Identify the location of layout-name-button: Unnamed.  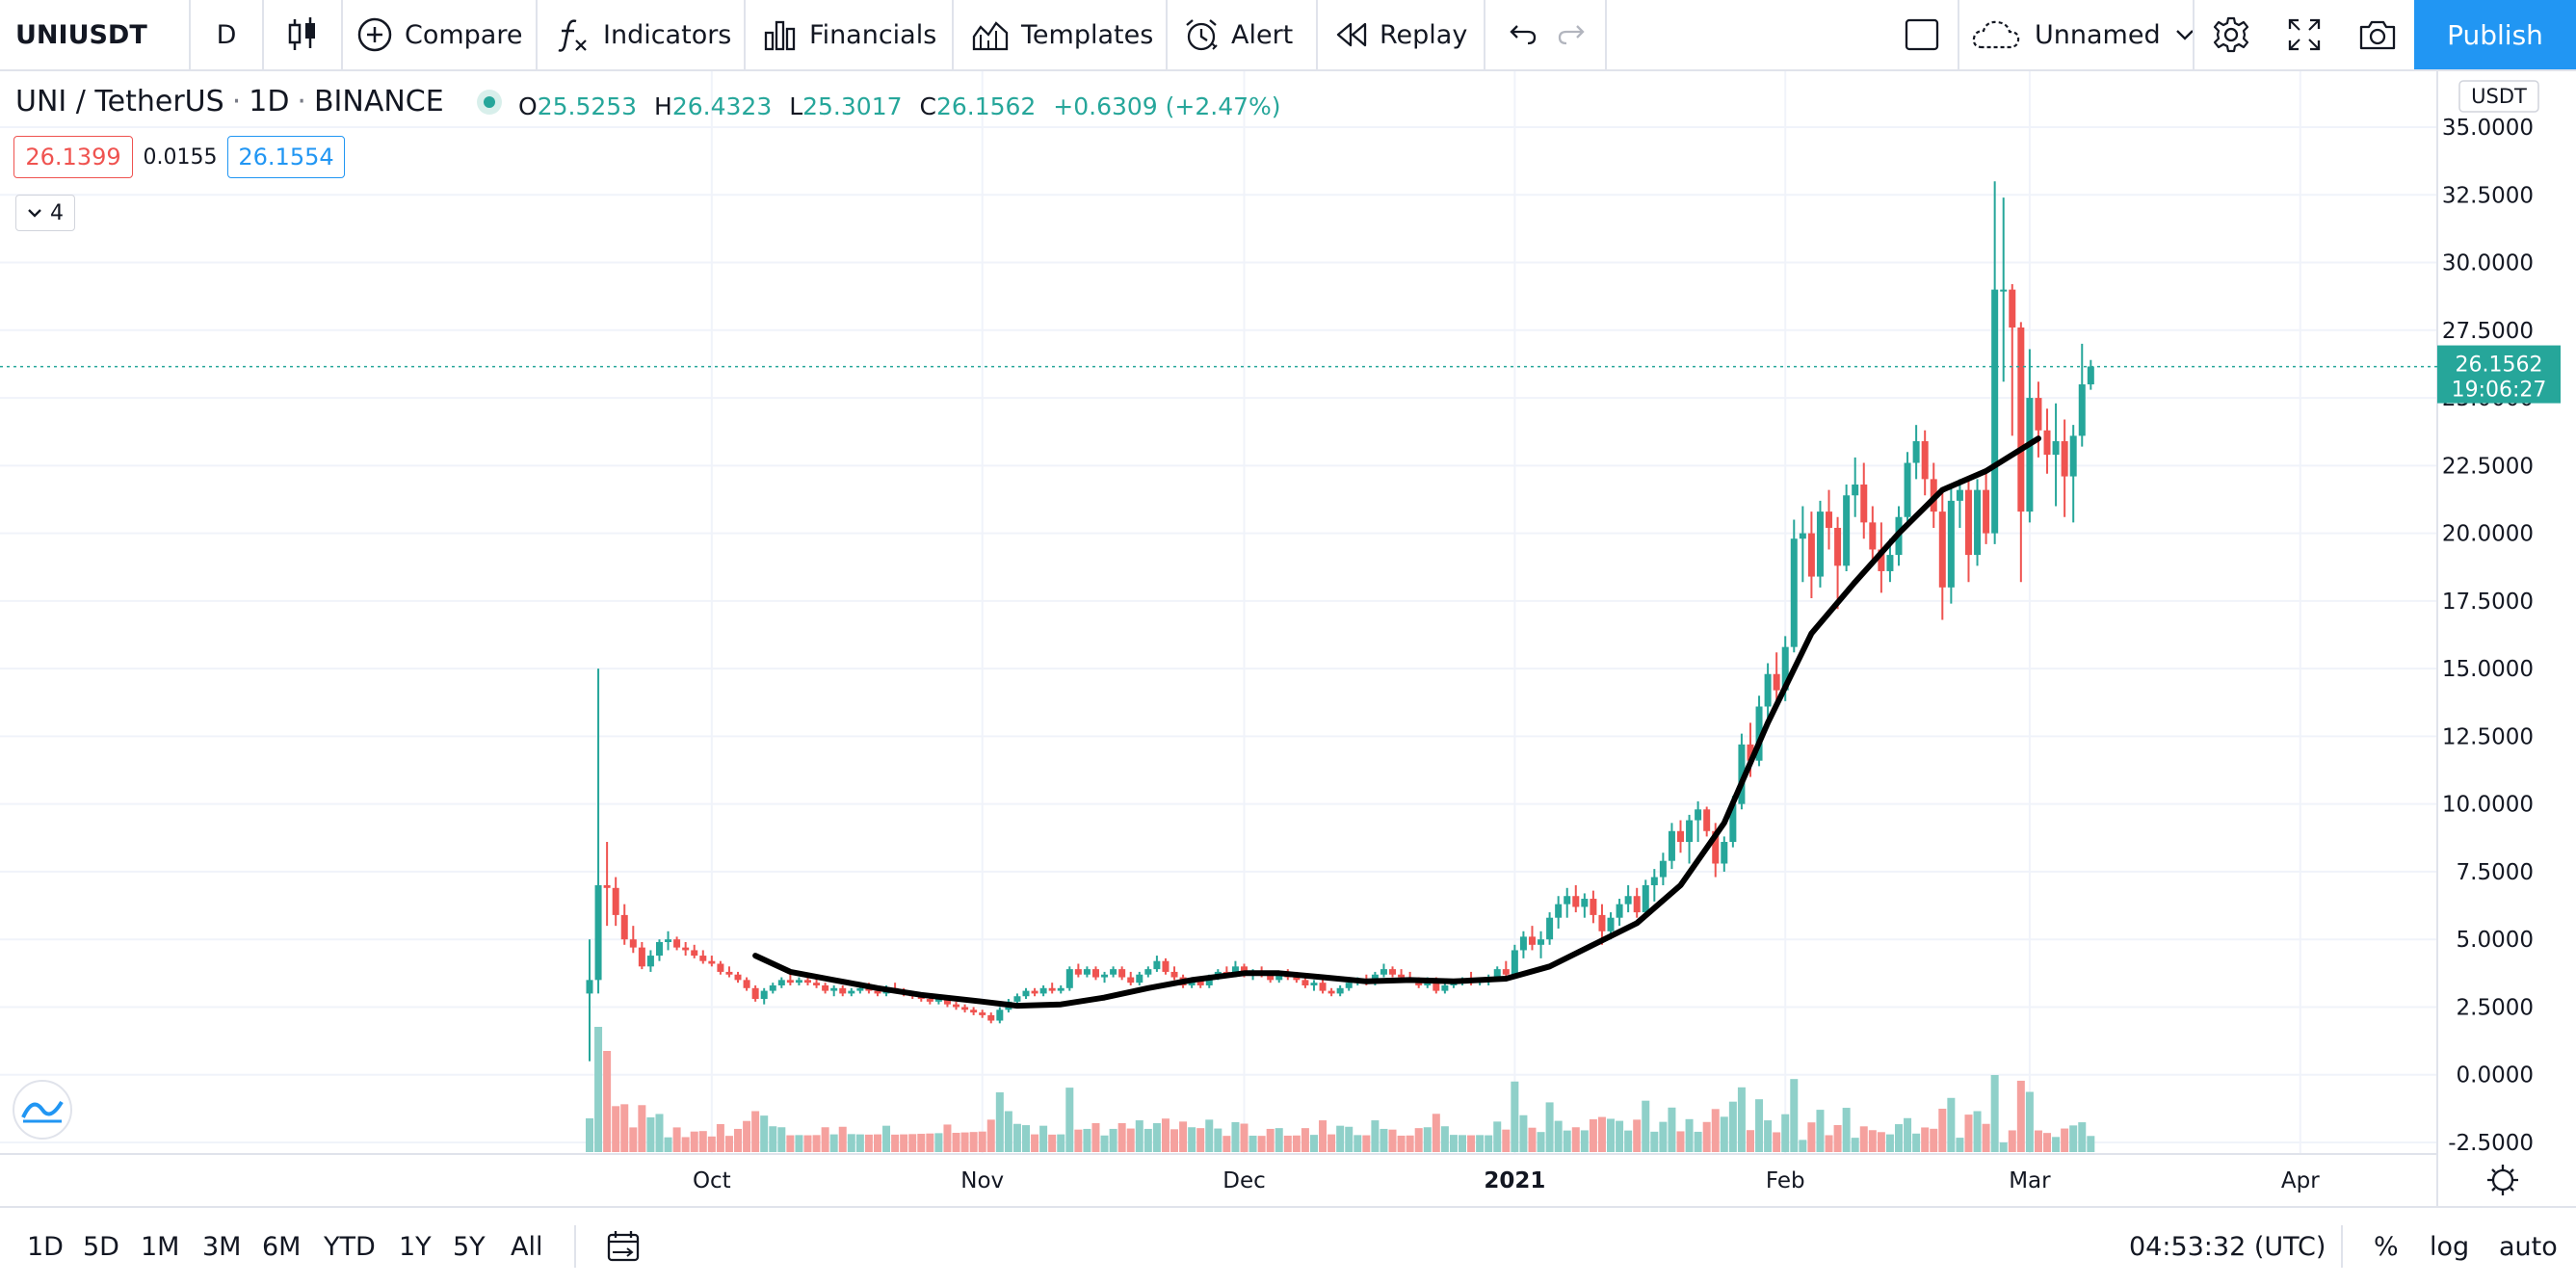
(2083, 34).